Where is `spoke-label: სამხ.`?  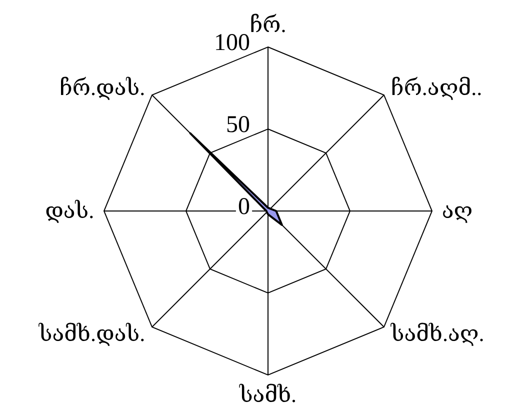
spoke-label: სამხ. is located at coordinates (267, 394).